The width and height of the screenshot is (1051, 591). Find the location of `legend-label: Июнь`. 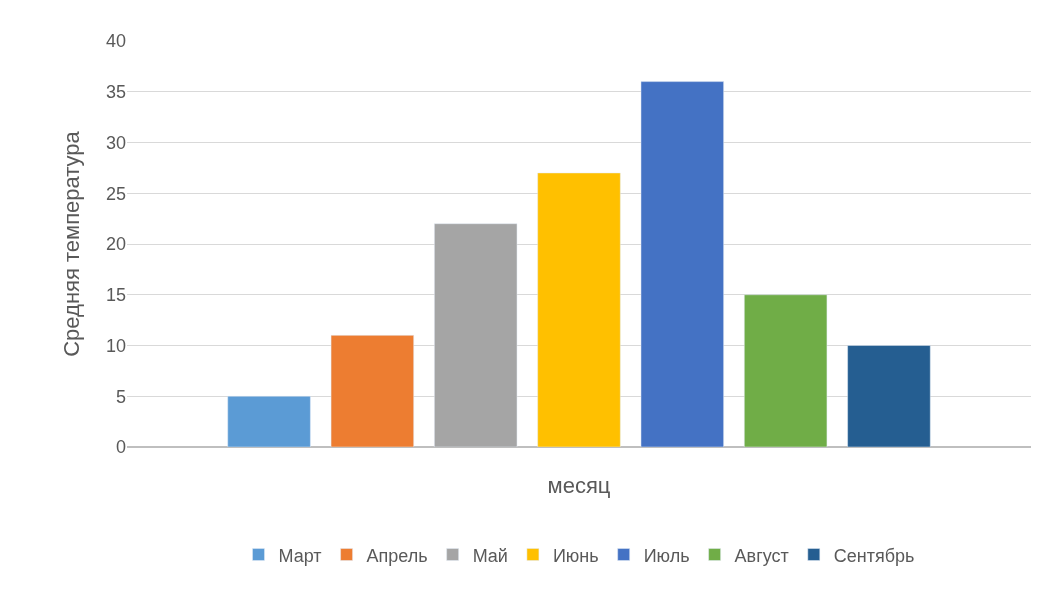

legend-label: Июнь is located at coordinates (575, 555).